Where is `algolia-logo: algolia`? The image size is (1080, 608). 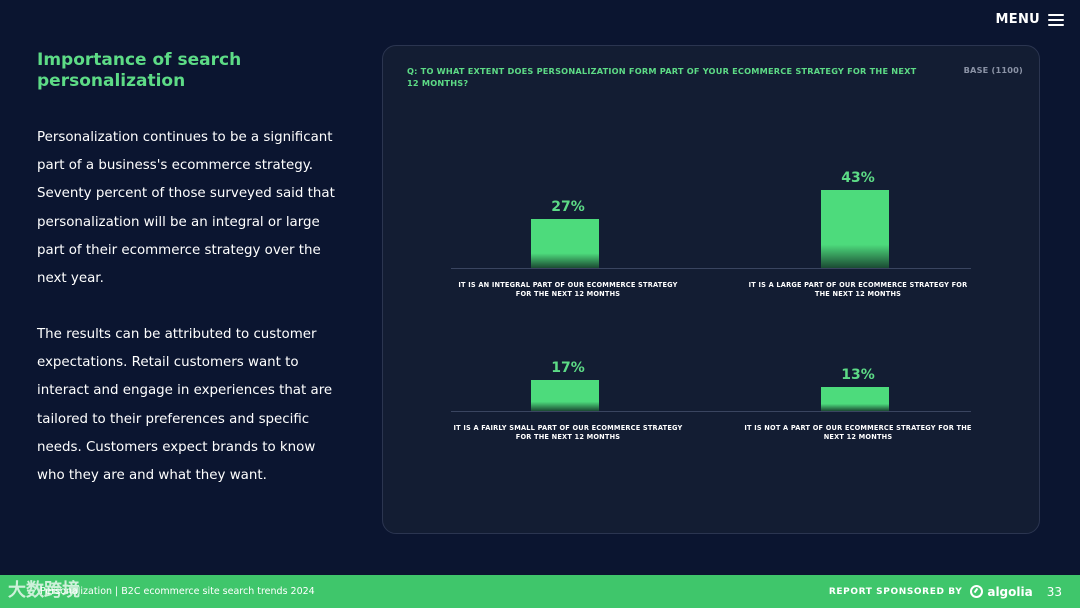
algolia-logo: algolia is located at coordinates (1001, 591).